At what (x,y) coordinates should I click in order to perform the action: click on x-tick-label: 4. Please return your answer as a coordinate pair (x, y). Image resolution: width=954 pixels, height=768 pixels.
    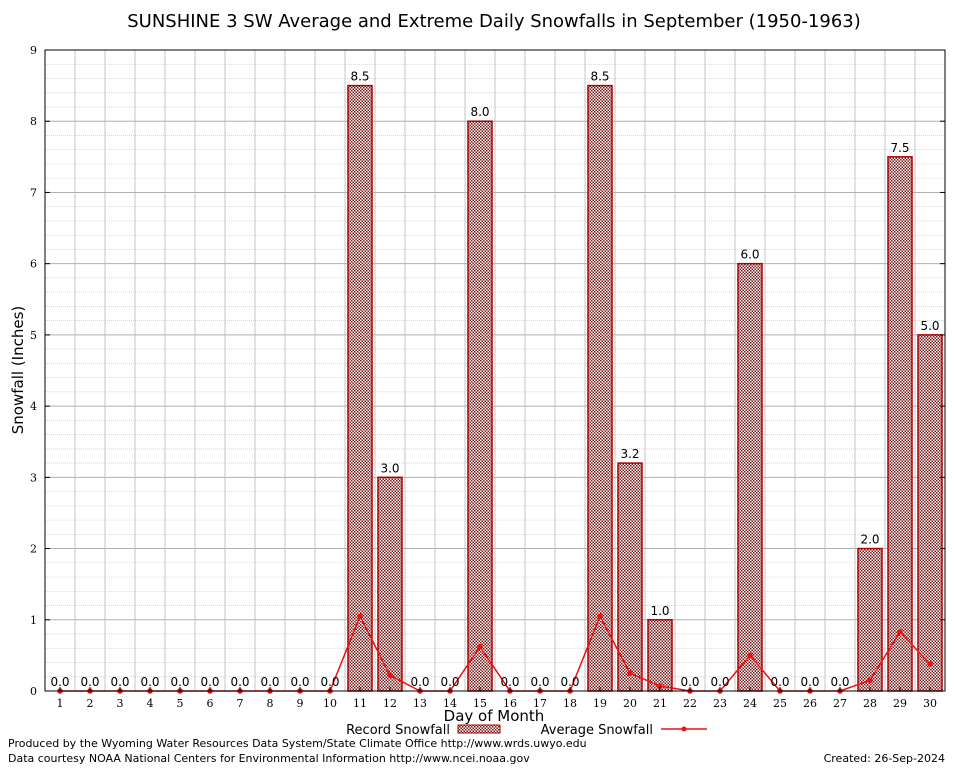
    Looking at the image, I should click on (150, 703).